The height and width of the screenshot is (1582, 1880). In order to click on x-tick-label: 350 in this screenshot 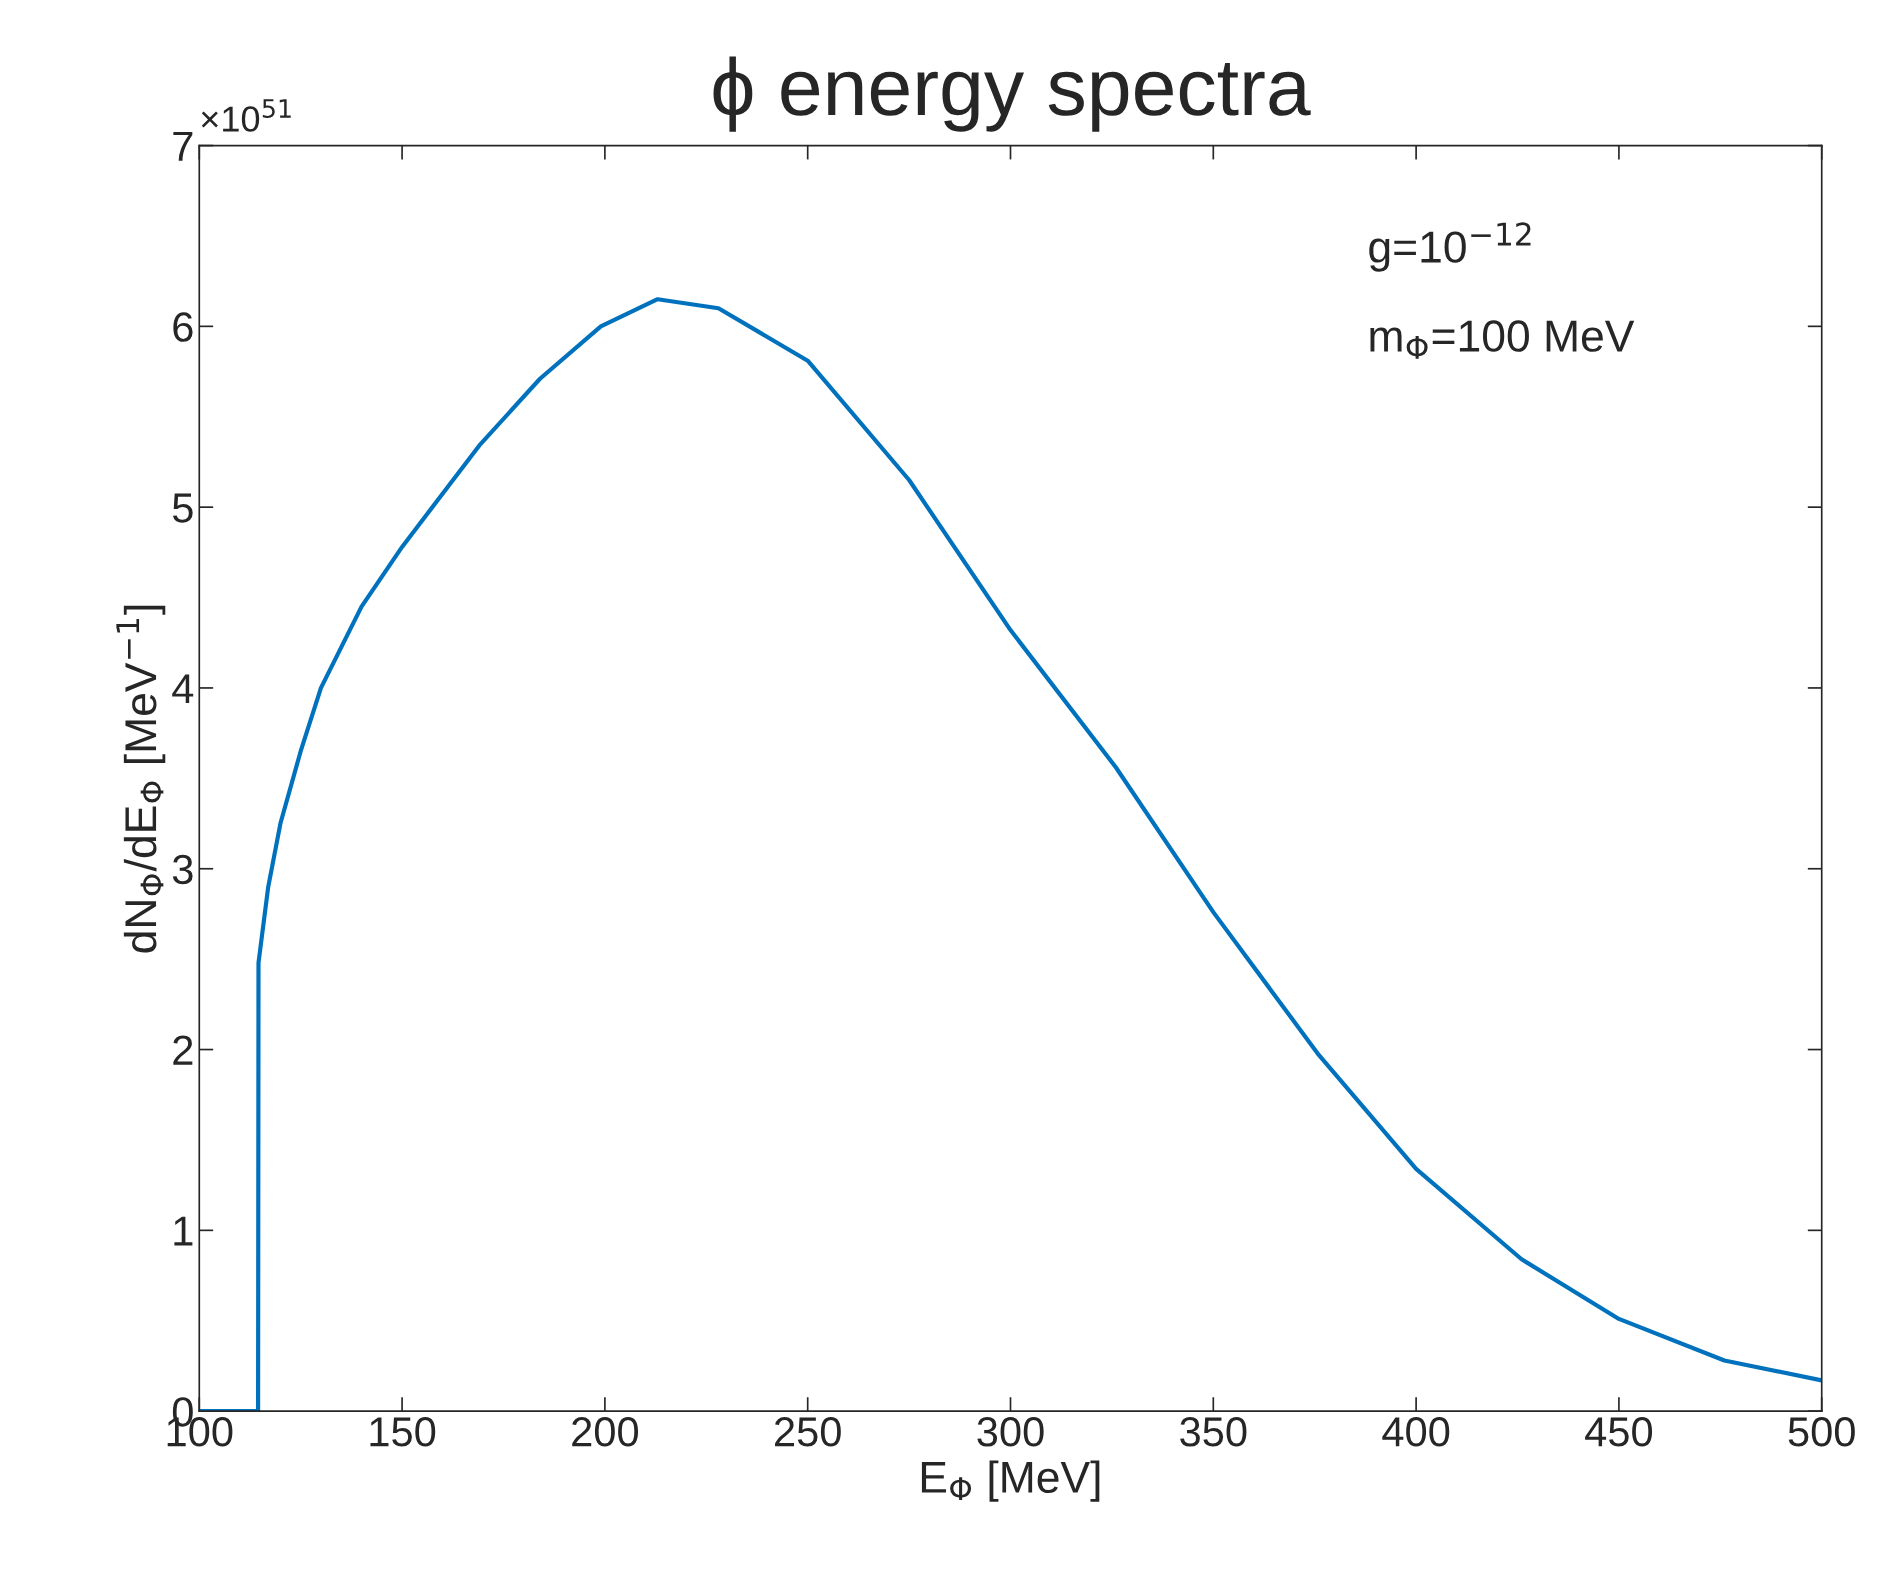, I will do `click(1213, 1432)`.